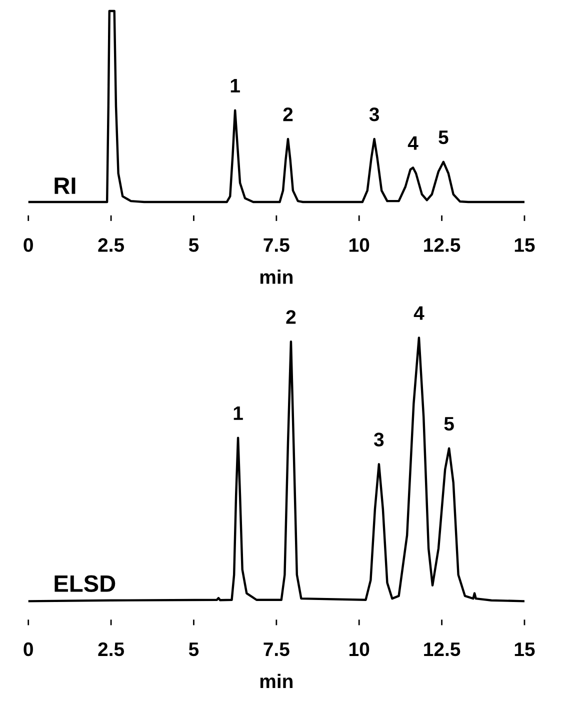 The image size is (567, 718). I want to click on text: RI, so click(65, 186).